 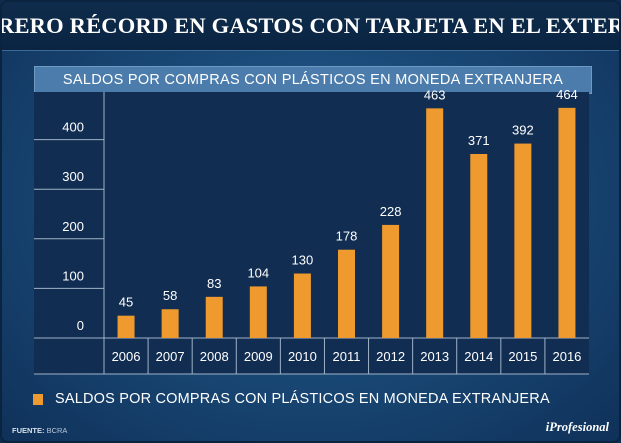 What do you see at coordinates (80, 325) in the screenshot?
I see `y-tick-label: 0` at bounding box center [80, 325].